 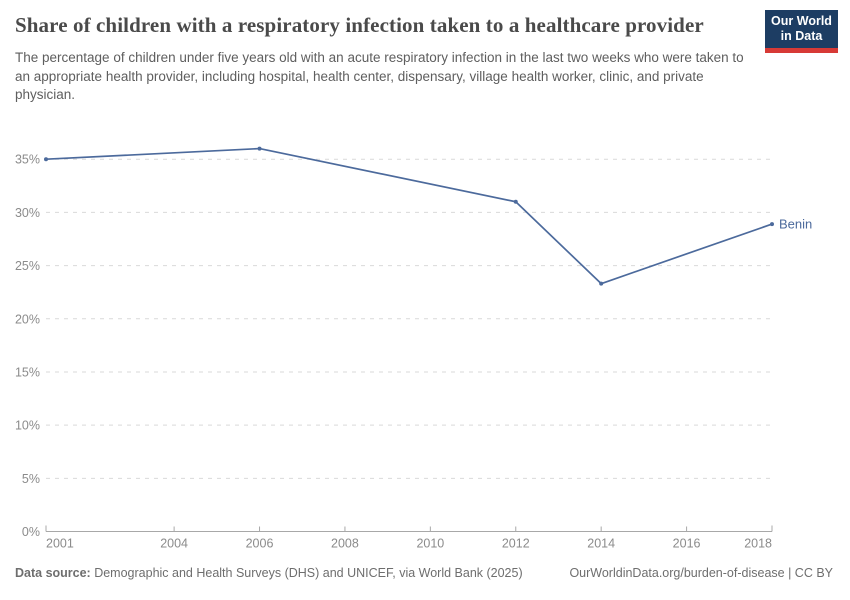 I want to click on y-axis-tick-label: 0%, so click(x=31, y=532).